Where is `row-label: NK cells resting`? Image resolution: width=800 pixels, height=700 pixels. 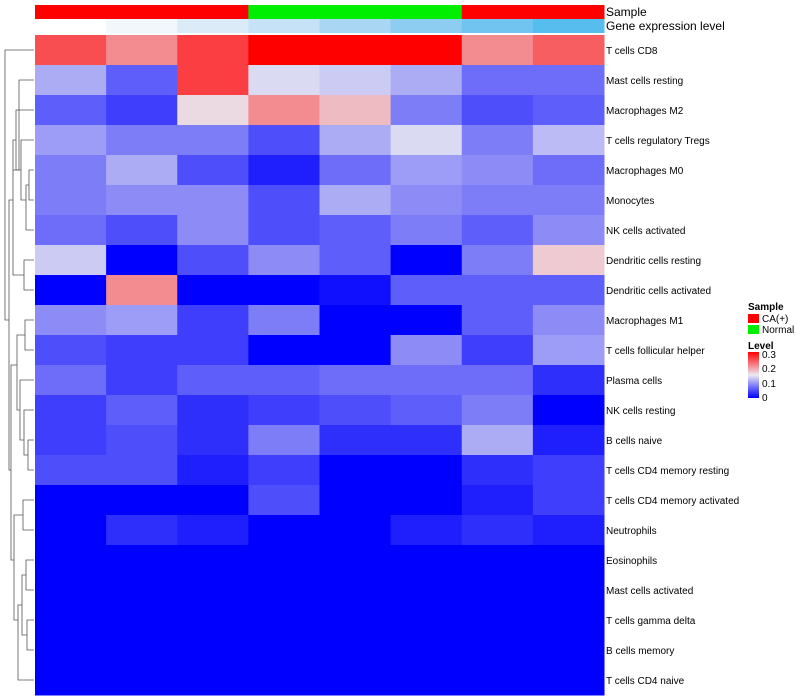 row-label: NK cells resting is located at coordinates (640, 411).